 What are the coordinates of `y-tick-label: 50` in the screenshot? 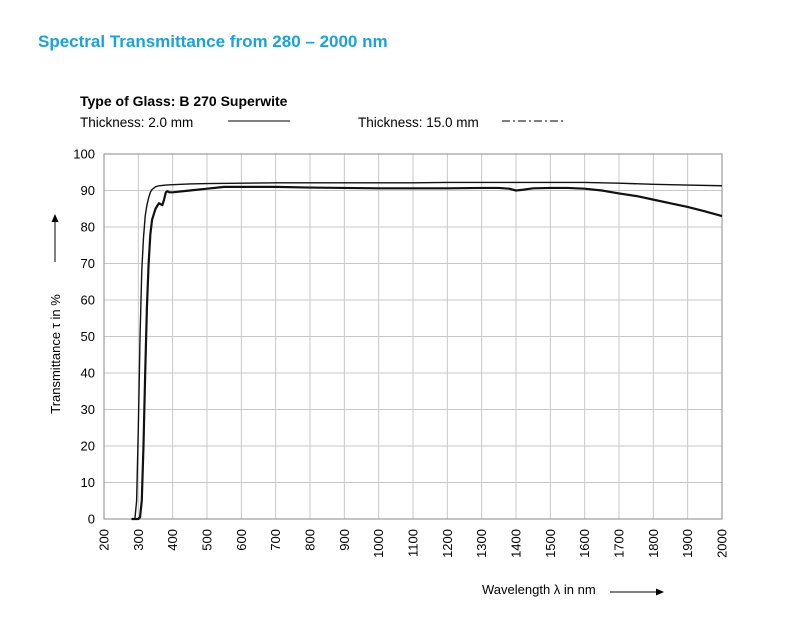 It's located at (88, 336).